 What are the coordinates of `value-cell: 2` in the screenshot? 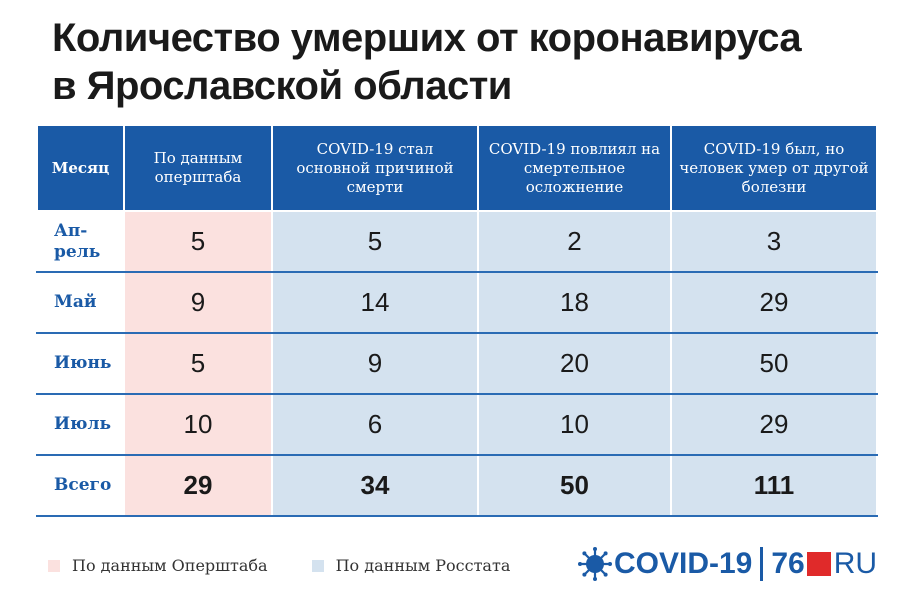 It's located at (574, 242).